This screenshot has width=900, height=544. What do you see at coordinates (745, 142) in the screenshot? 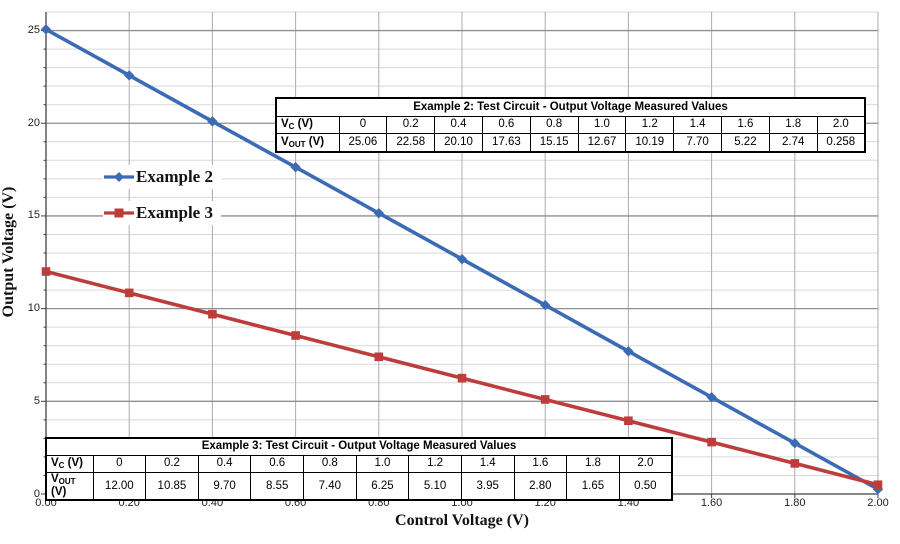
I see `table-cell: 5.22` at bounding box center [745, 142].